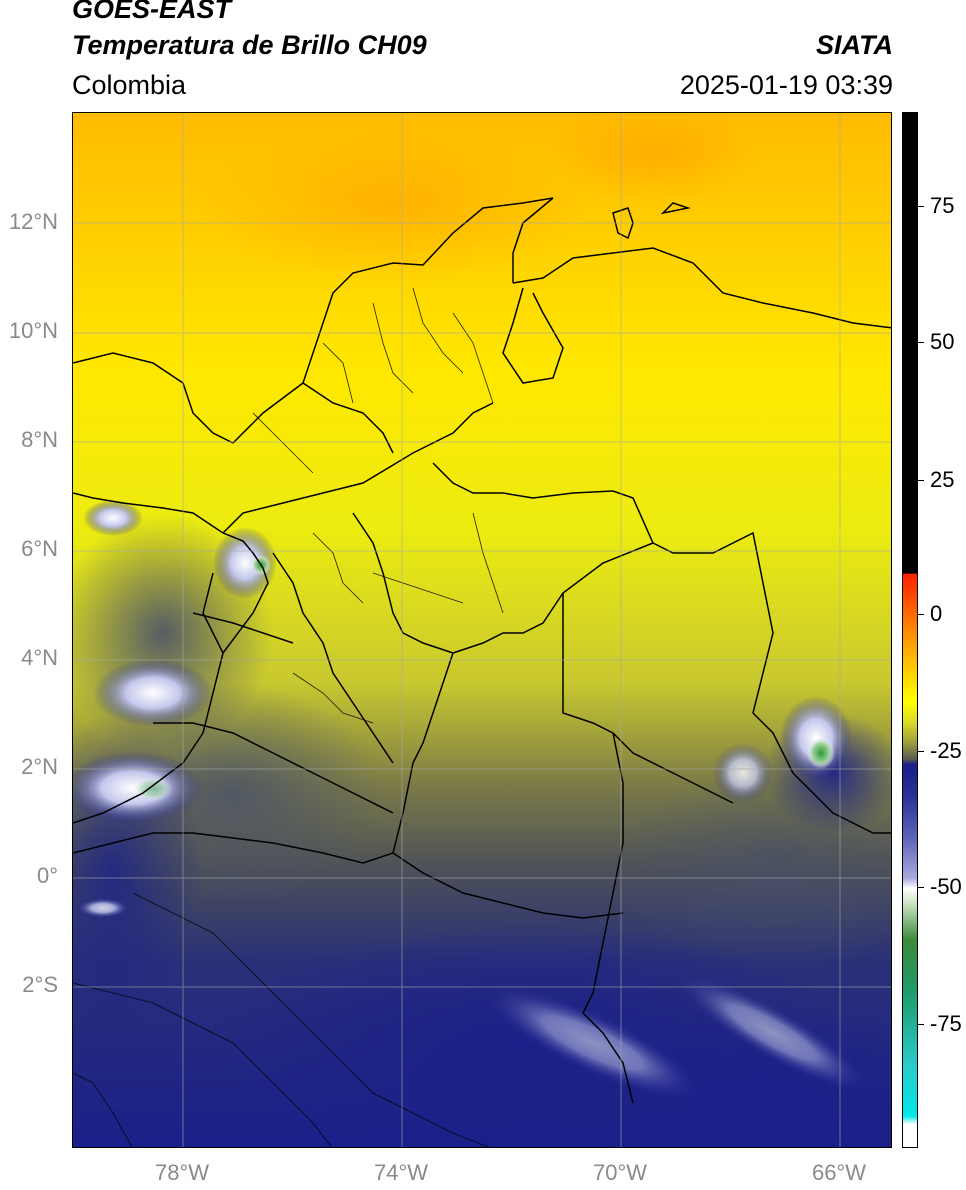 This screenshot has width=966, height=1190. Describe the element at coordinates (942, 479) in the screenshot. I see `colorbar-label-25: 25` at that location.